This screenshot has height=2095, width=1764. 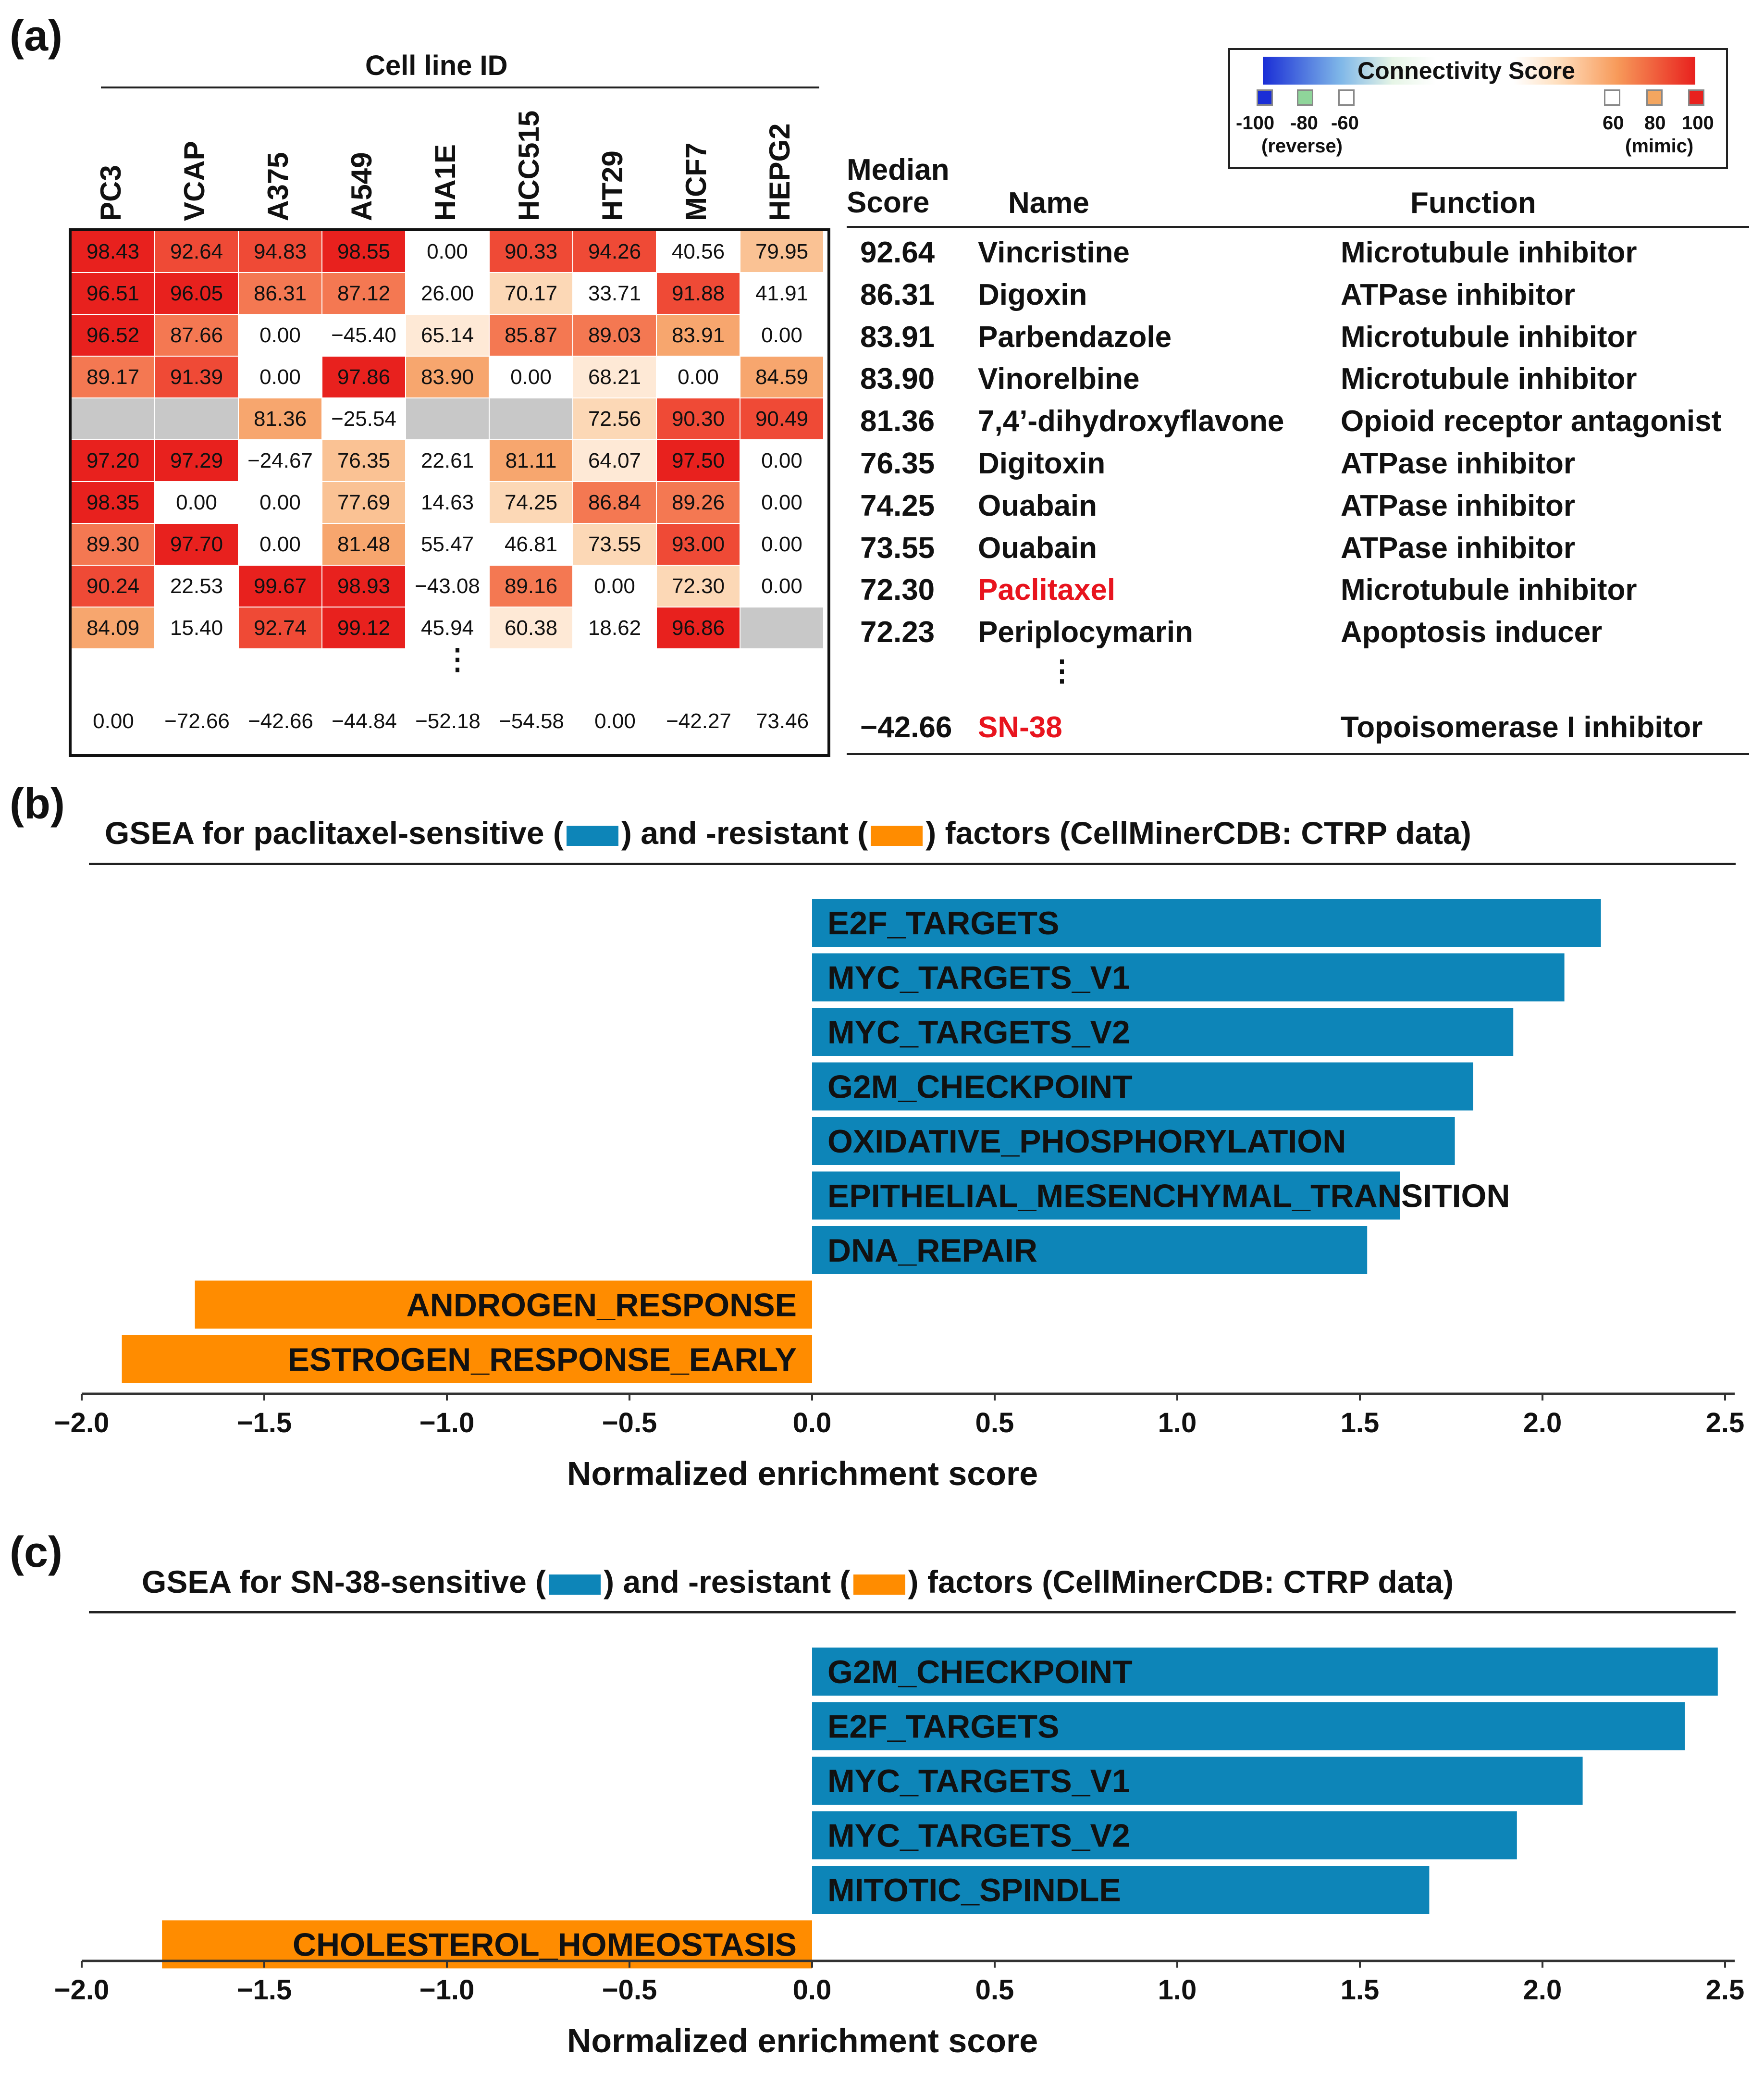 I want to click on bar-label: EPITHELIAL_MESENCHYMAL_TRANSITION, so click(x=1168, y=1197).